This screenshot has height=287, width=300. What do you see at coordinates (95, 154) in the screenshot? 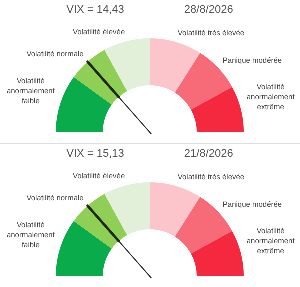
I see `chart-title: VIX = 15,13` at bounding box center [95, 154].